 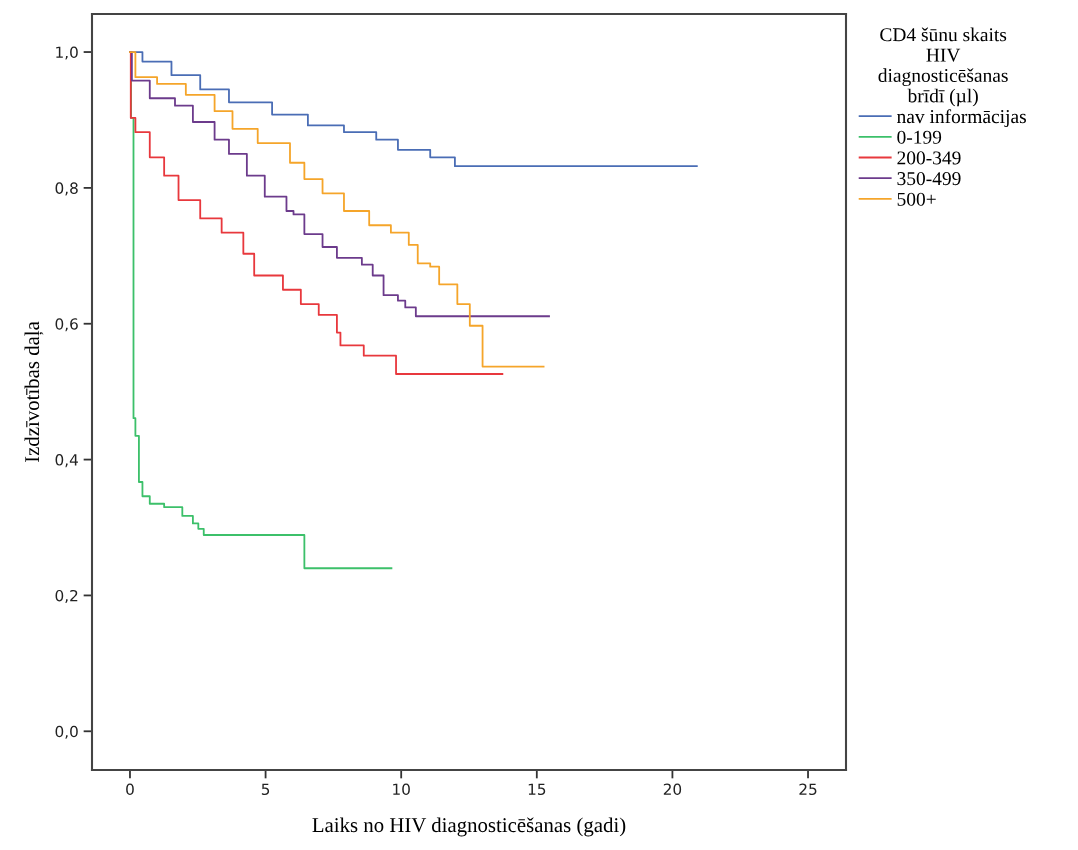 I want to click on legend-label: 500+, so click(x=916, y=199).